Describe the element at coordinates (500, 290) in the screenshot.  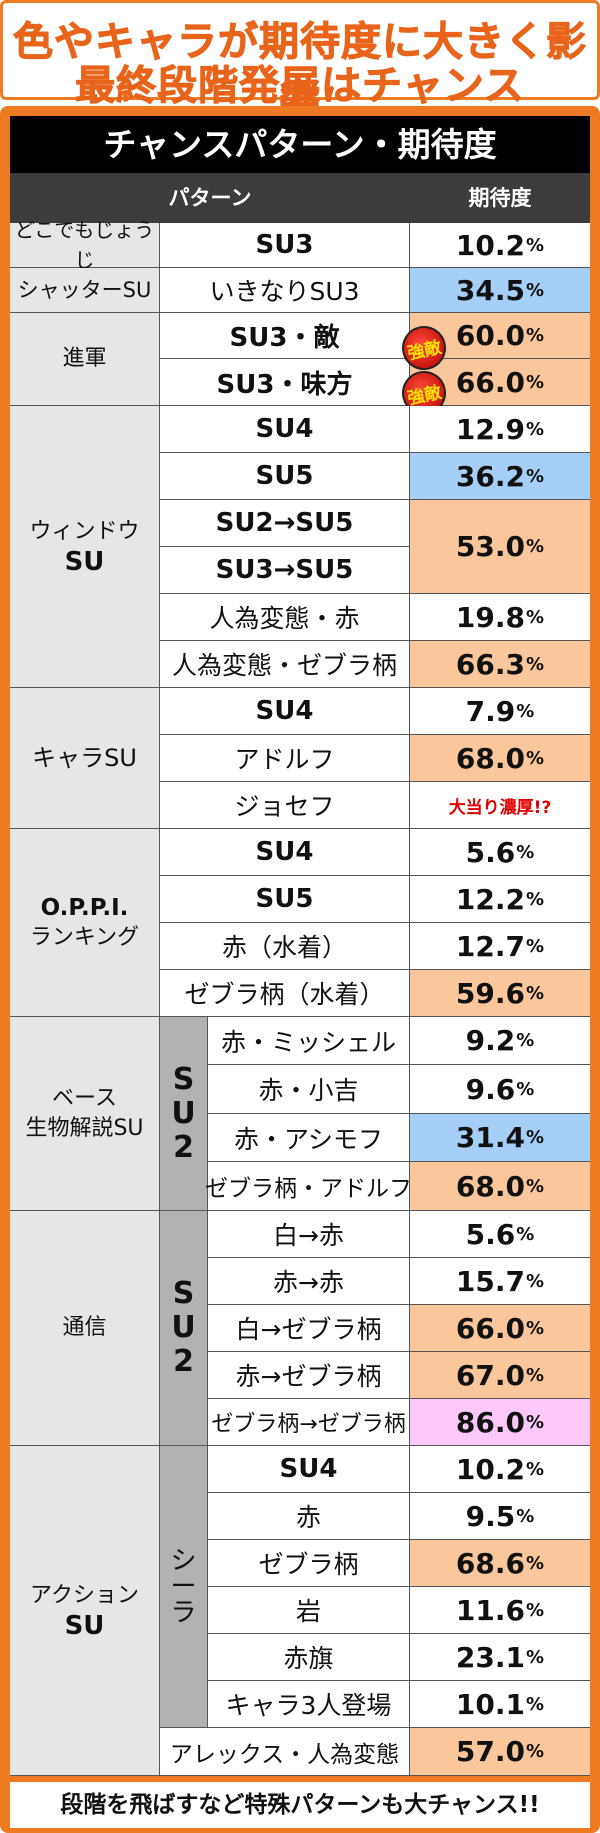
I see `value-cell: 34.5%` at that location.